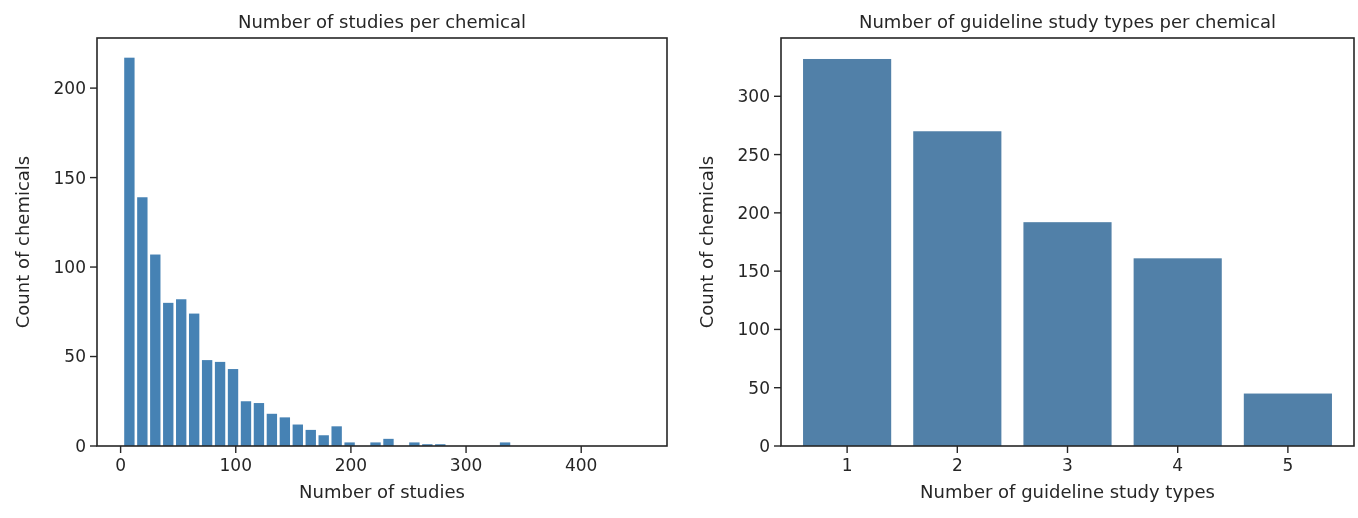 The height and width of the screenshot is (518, 1358). I want to click on x-tick-label: 200, so click(351, 465).